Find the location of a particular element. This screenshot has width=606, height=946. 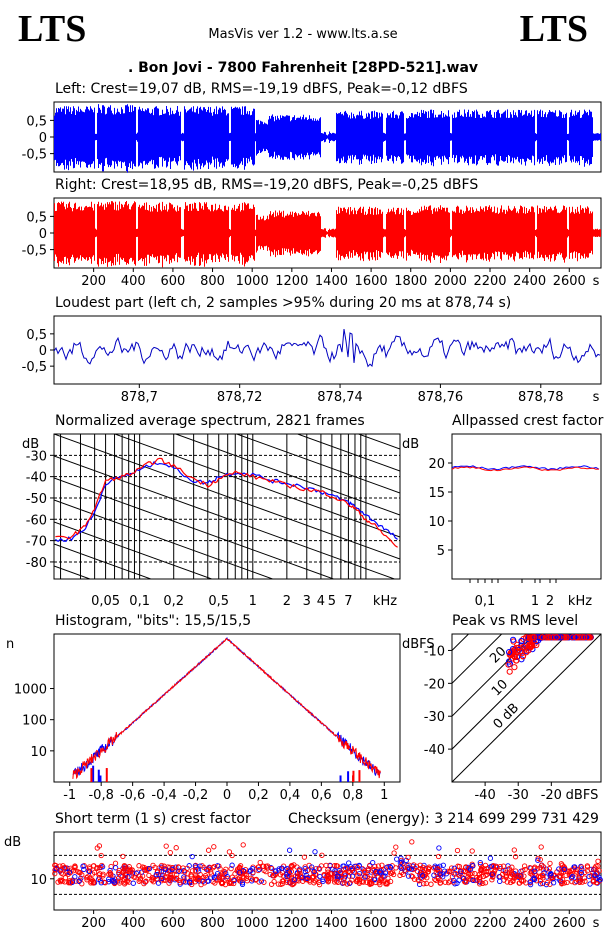

allpassed-ytick-1: 15 is located at coordinates (436, 493).